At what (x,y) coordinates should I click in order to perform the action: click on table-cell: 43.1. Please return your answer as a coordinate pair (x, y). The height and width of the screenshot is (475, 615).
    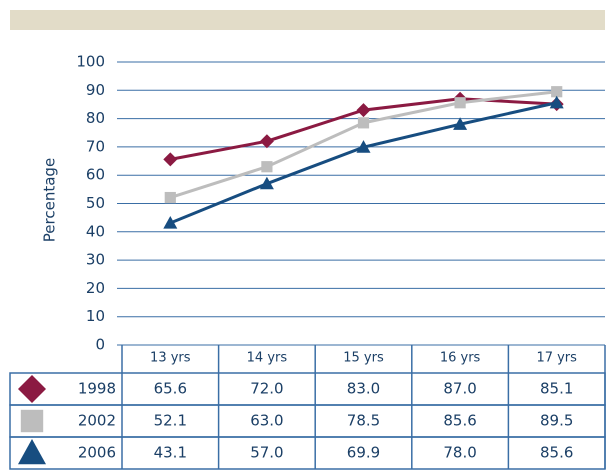
    Looking at the image, I should click on (170, 453).